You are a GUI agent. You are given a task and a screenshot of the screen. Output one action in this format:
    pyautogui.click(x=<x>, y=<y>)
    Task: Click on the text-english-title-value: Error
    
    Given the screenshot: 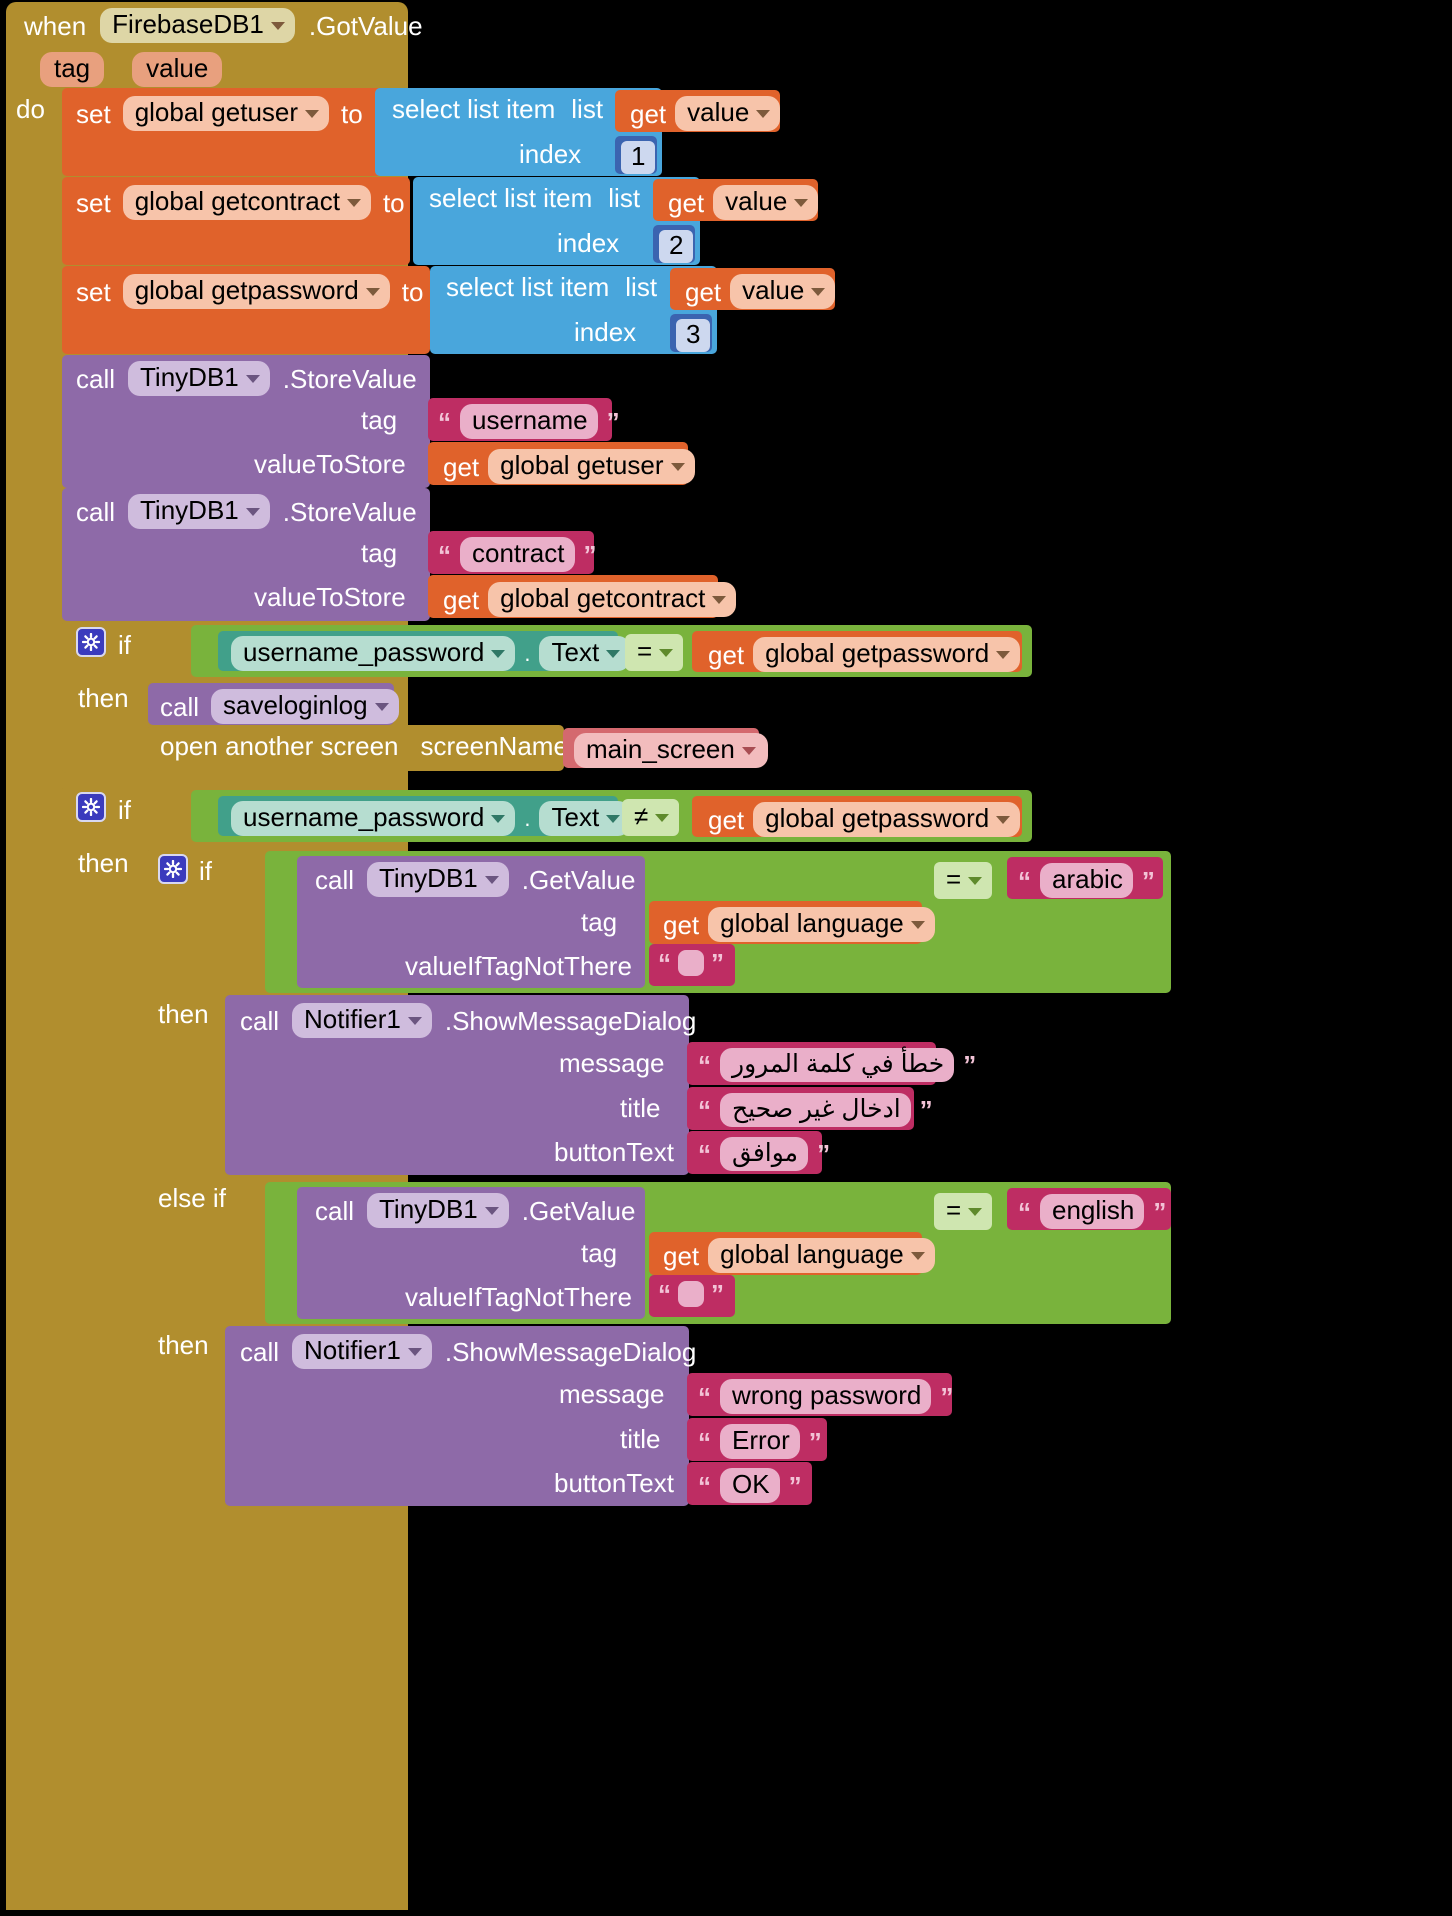 What is the action you would take?
    pyautogui.click(x=760, y=1442)
    